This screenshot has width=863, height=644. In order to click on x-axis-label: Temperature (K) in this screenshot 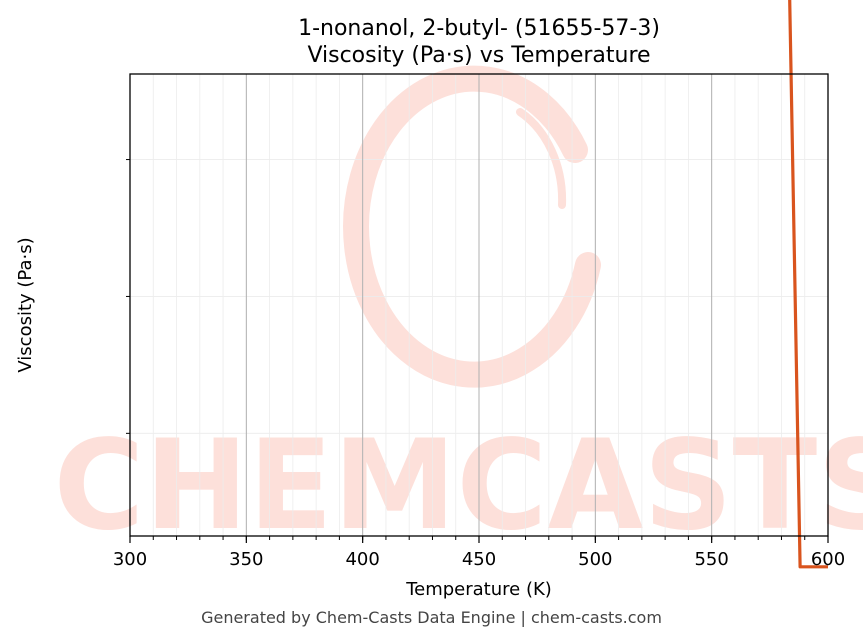, I will do `click(478, 589)`.